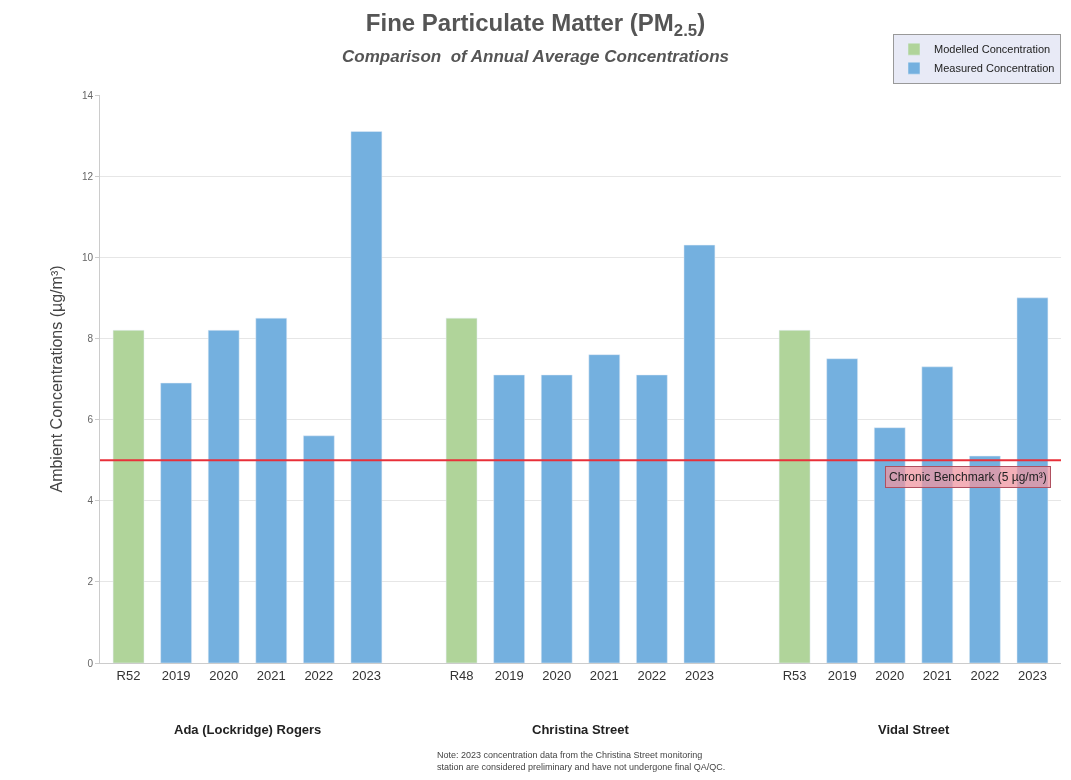  What do you see at coordinates (992, 49) in the screenshot?
I see `legend-label: Modelled Concentration` at bounding box center [992, 49].